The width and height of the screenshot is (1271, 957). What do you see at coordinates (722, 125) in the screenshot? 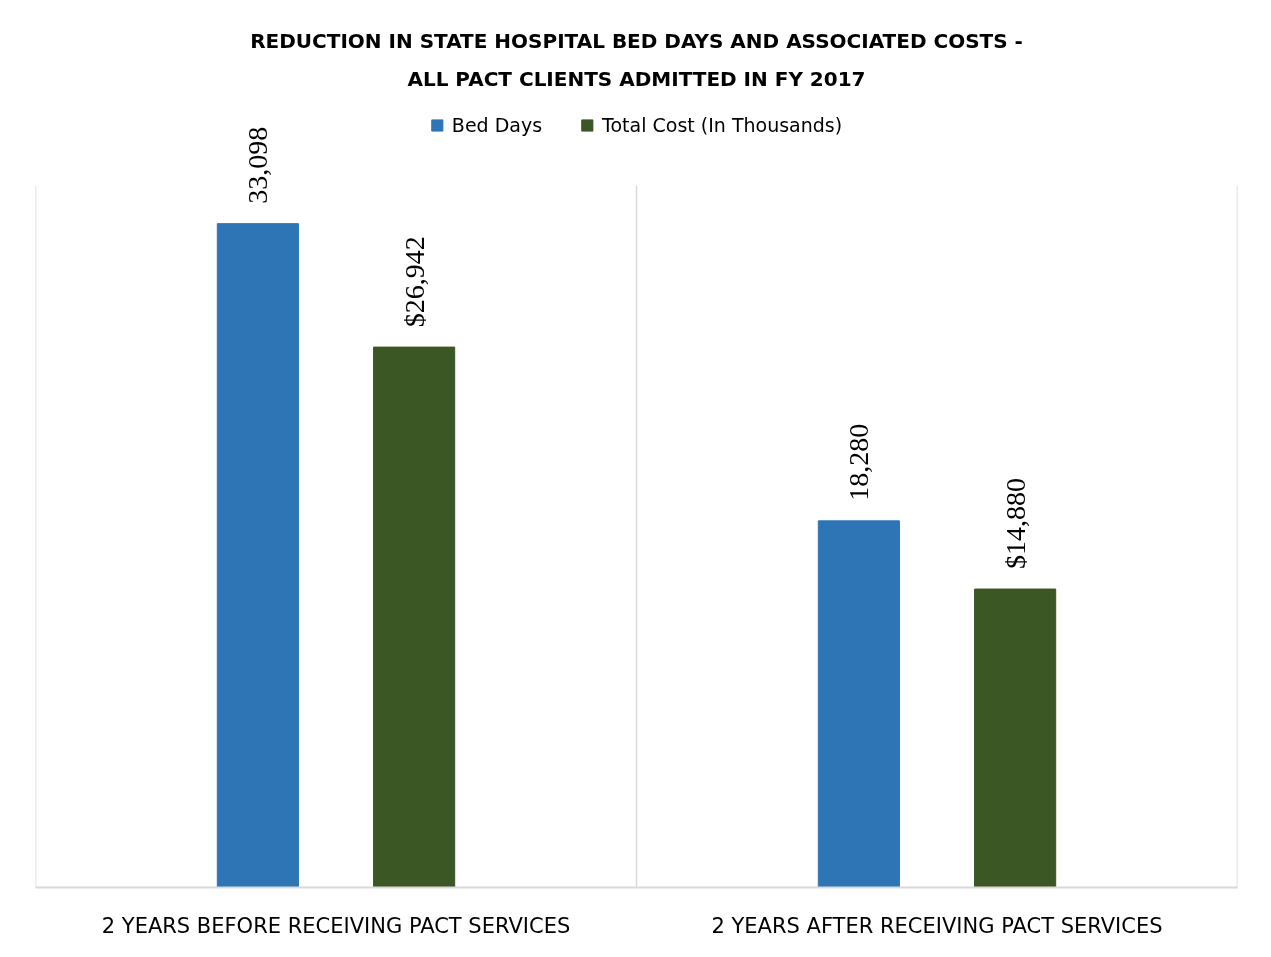
I see `legend-label: Total Cost (In Thousands)` at bounding box center [722, 125].